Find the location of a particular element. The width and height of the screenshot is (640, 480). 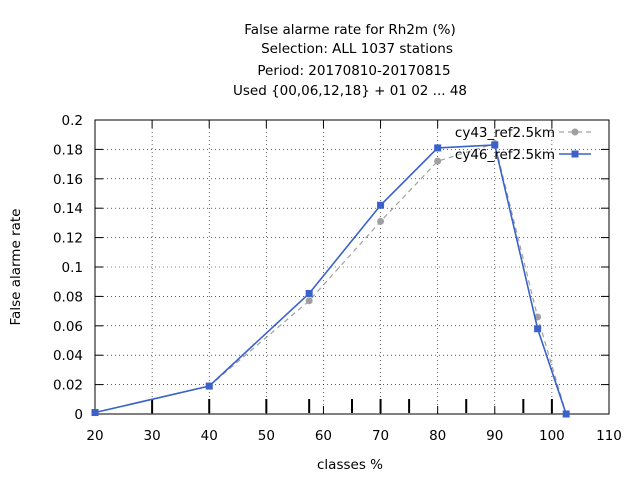

y-tick-label: 0.18 is located at coordinates (68, 150).